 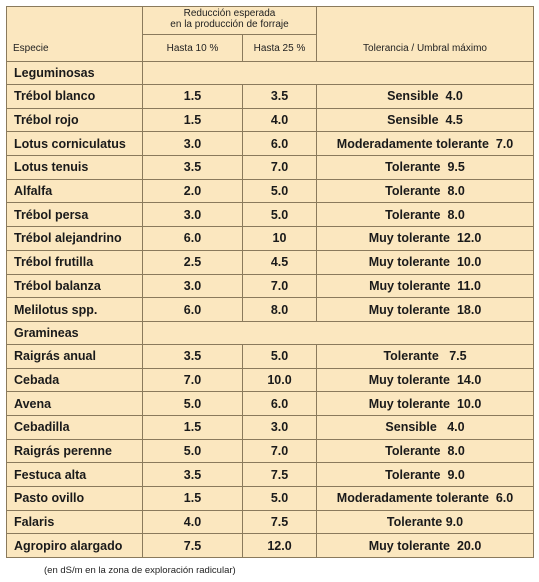 I want to click on species-cell: Melilotus spp., so click(x=74, y=309).